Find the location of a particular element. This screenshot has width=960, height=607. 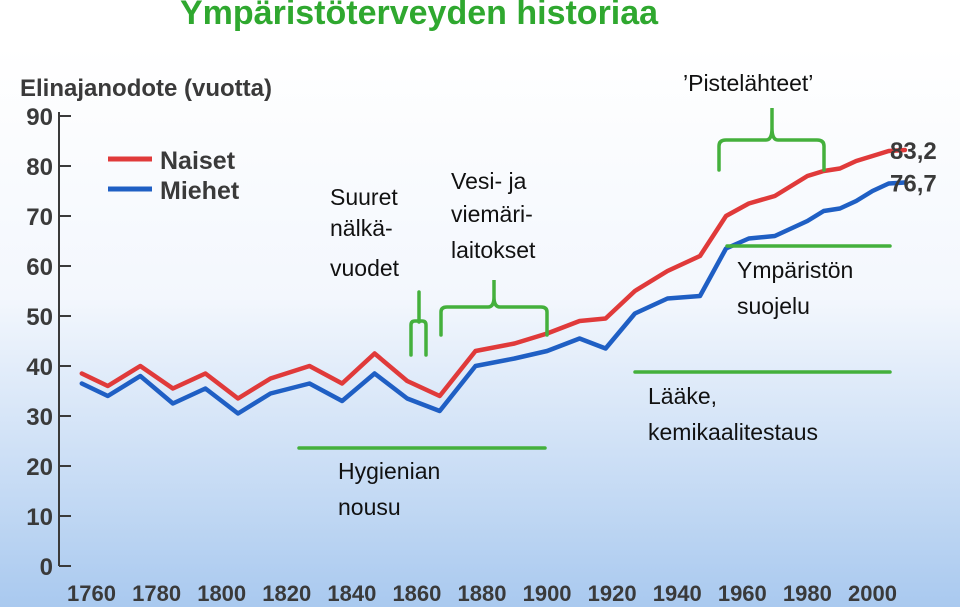

x-tick-label: 1880 is located at coordinates (482, 593).